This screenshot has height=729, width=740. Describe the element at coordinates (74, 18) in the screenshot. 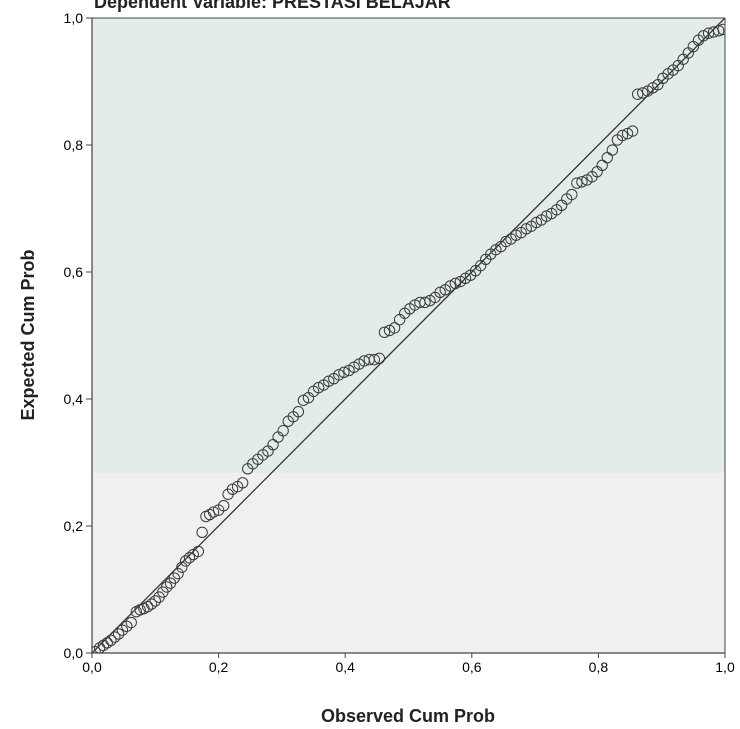

I see `y-tick-label-5: 1,0` at that location.